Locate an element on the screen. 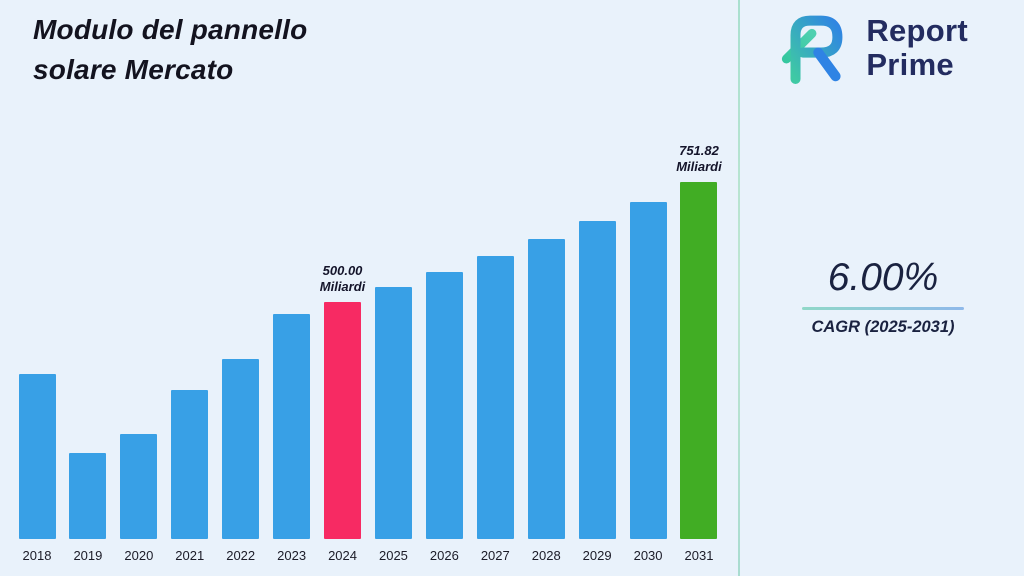 The image size is (1024, 576). bar-column-2030: 2030 is located at coordinates (648, 383).